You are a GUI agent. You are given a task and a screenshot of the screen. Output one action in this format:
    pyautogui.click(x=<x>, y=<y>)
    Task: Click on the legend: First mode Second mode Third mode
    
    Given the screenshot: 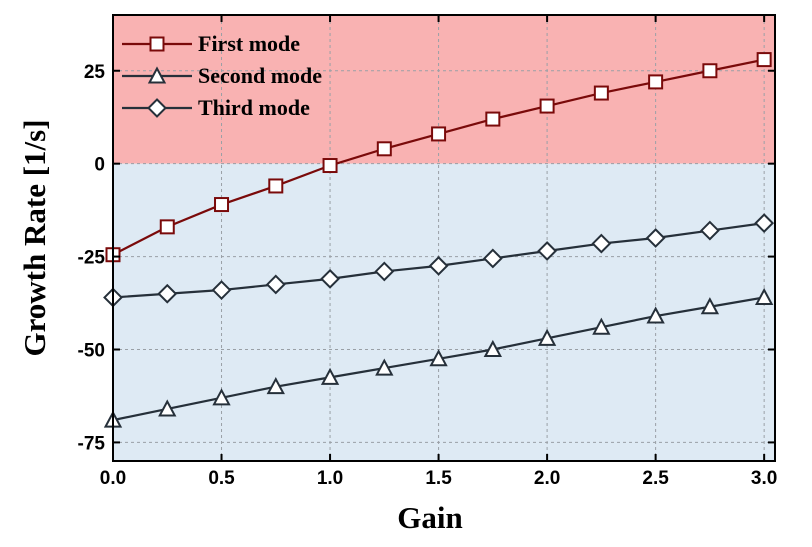 What is the action you would take?
    pyautogui.click(x=222, y=75)
    